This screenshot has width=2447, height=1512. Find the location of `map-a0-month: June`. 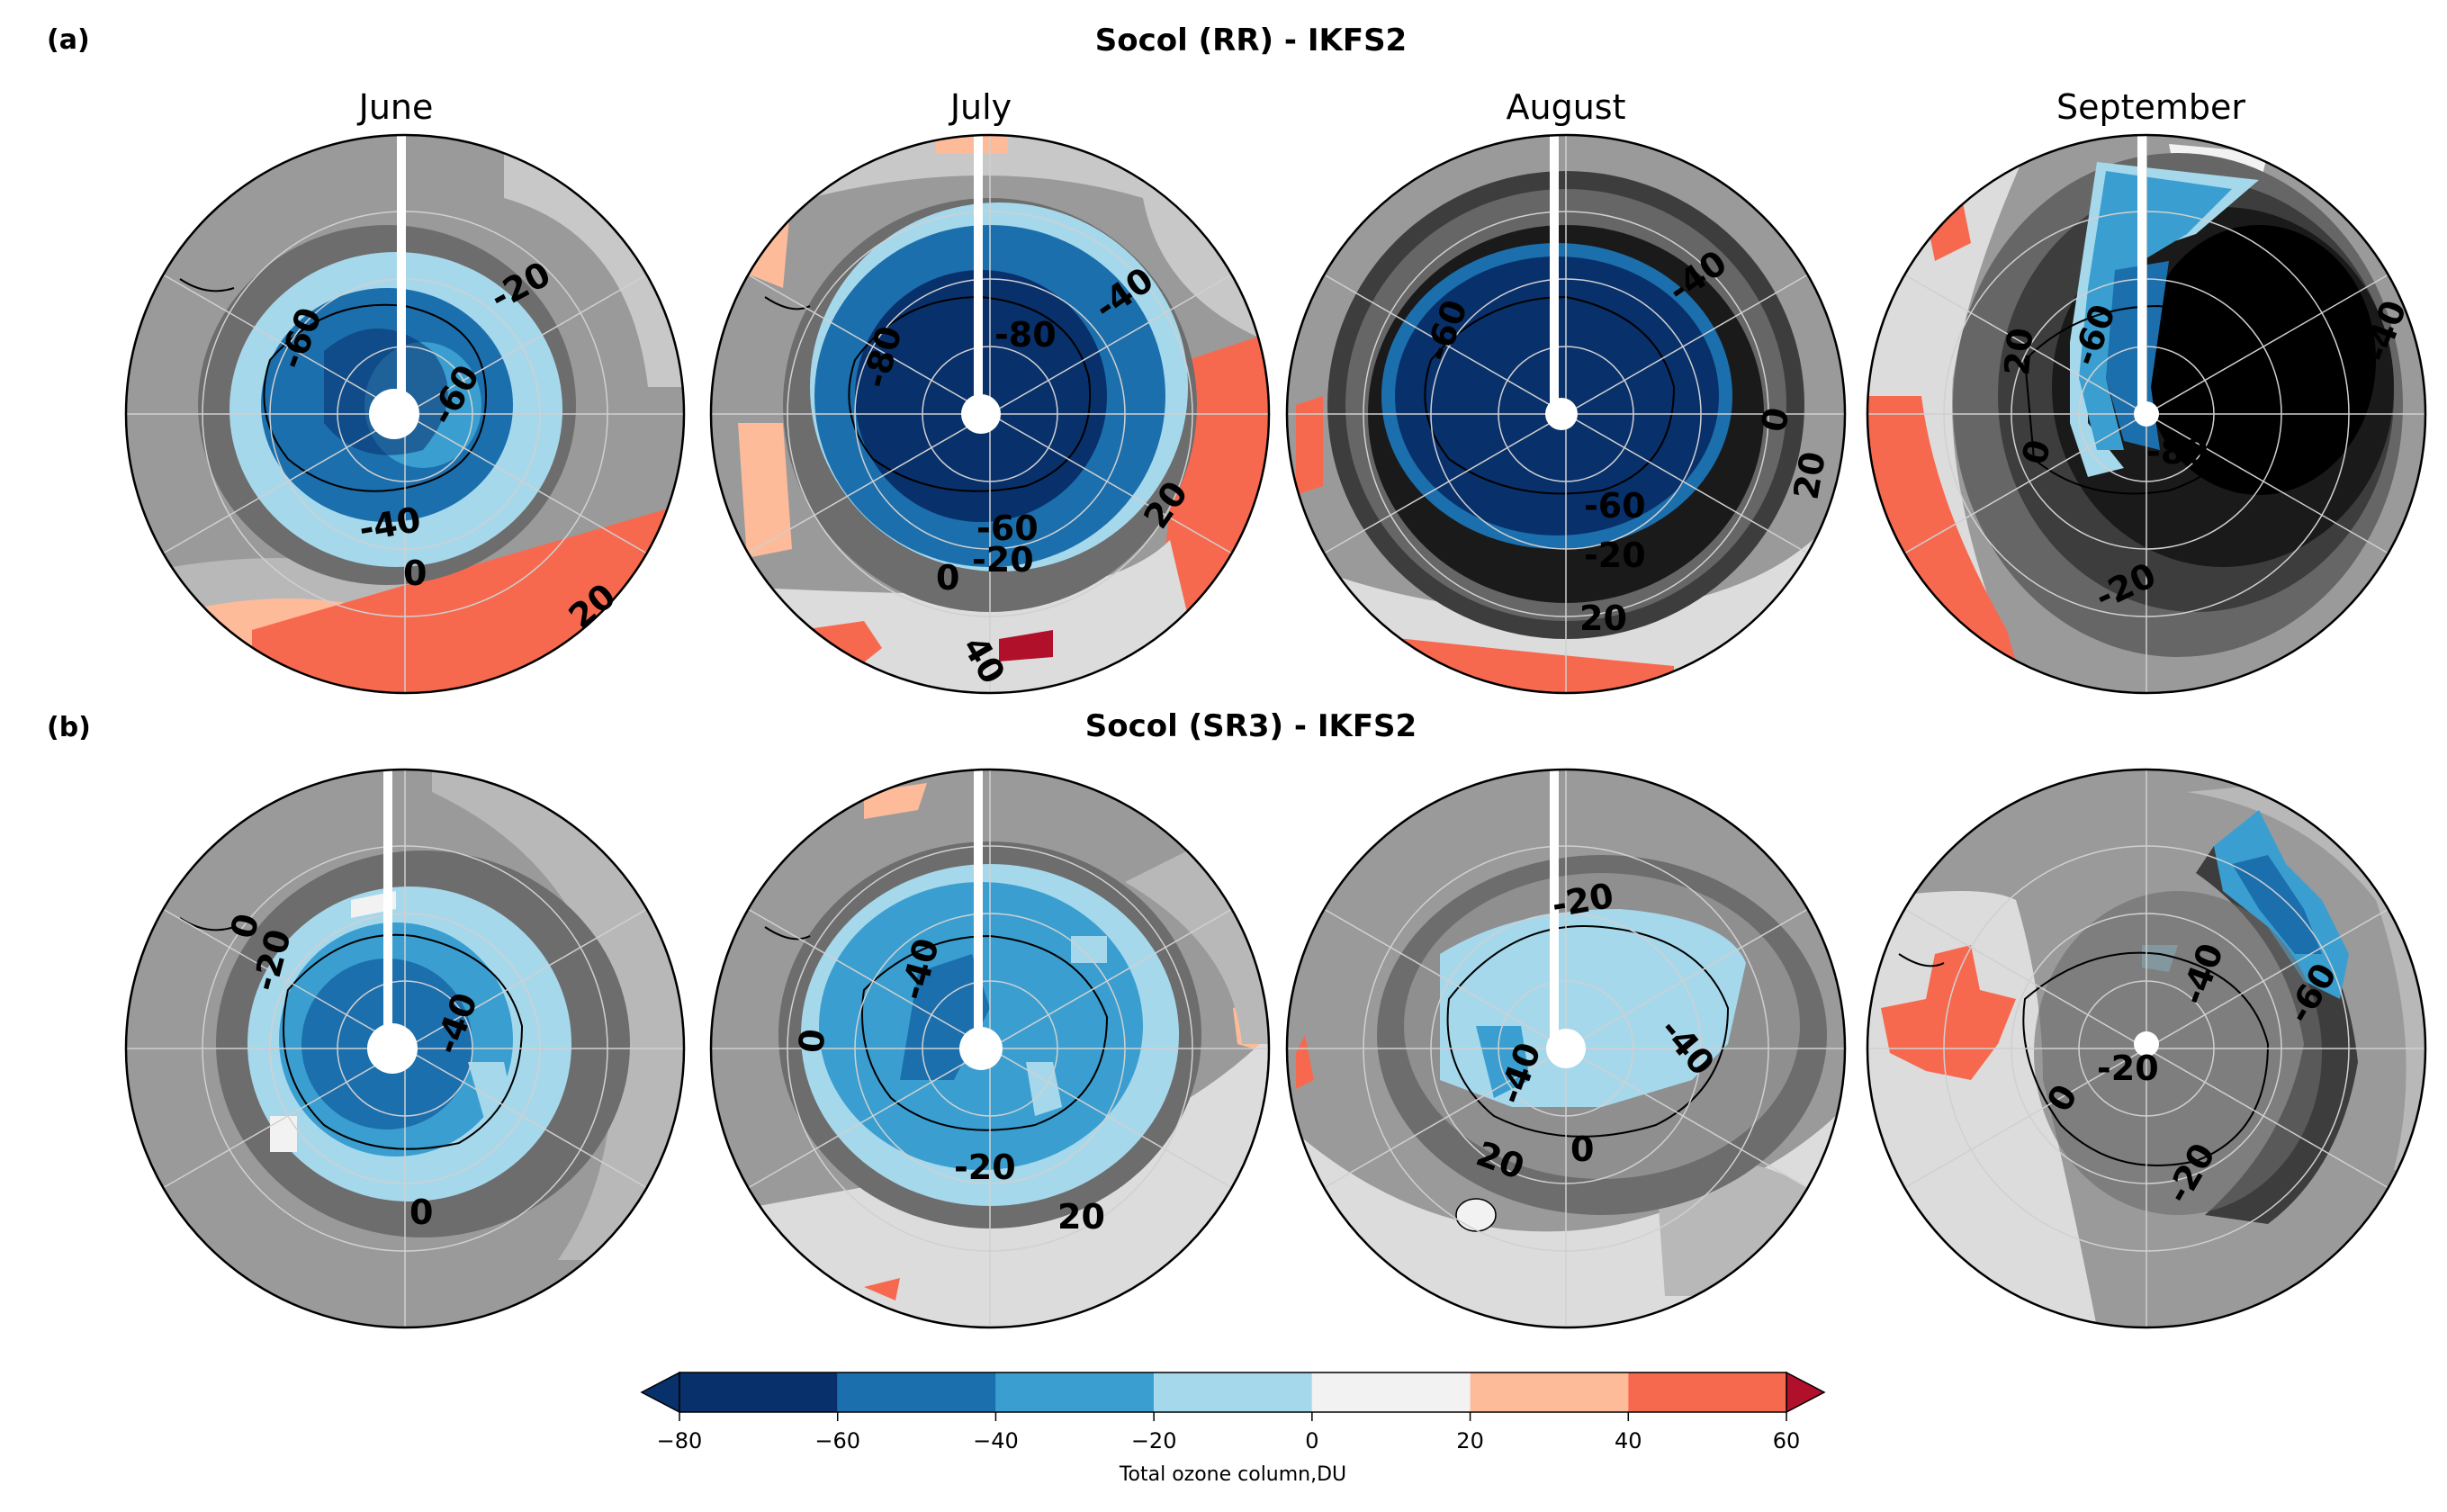

map-a0-month: June is located at coordinates (396, 107).